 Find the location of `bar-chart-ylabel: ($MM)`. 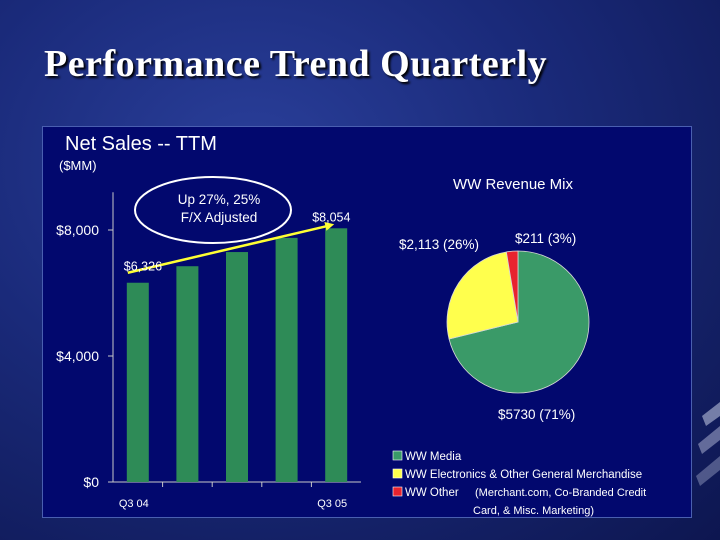

bar-chart-ylabel: ($MM) is located at coordinates (78, 165).